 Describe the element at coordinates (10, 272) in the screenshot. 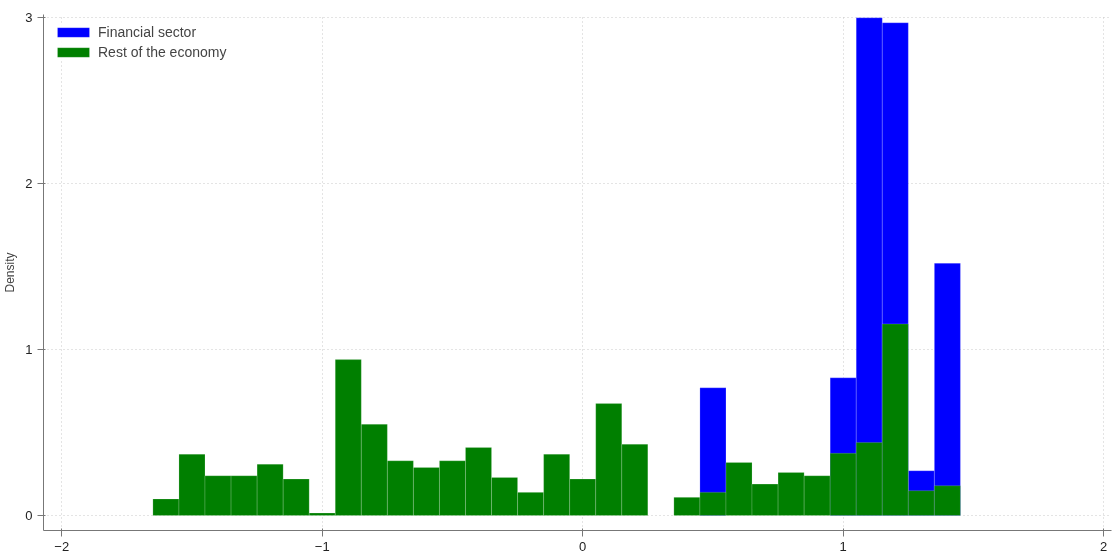

I see `y-axis-title: Density` at that location.